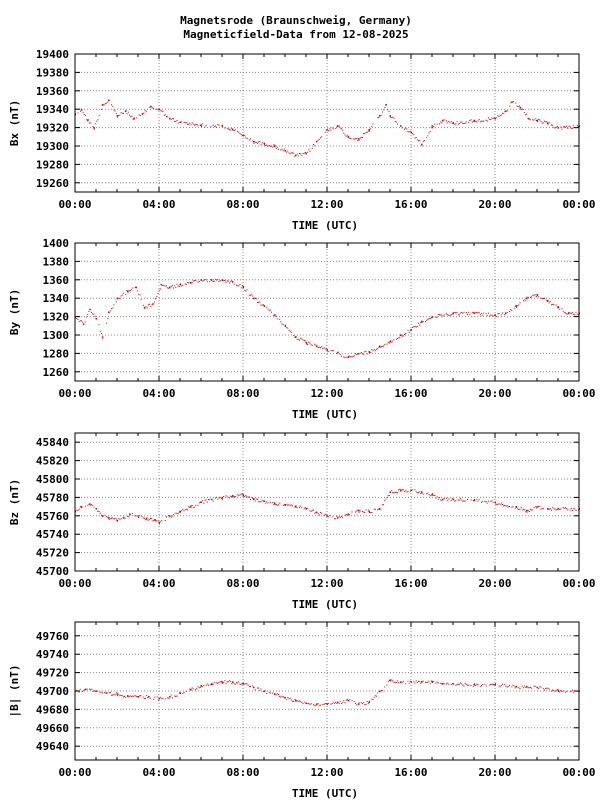  Describe the element at coordinates (52, 146) in the screenshot. I see `y-tick-label: 19300` at that location.